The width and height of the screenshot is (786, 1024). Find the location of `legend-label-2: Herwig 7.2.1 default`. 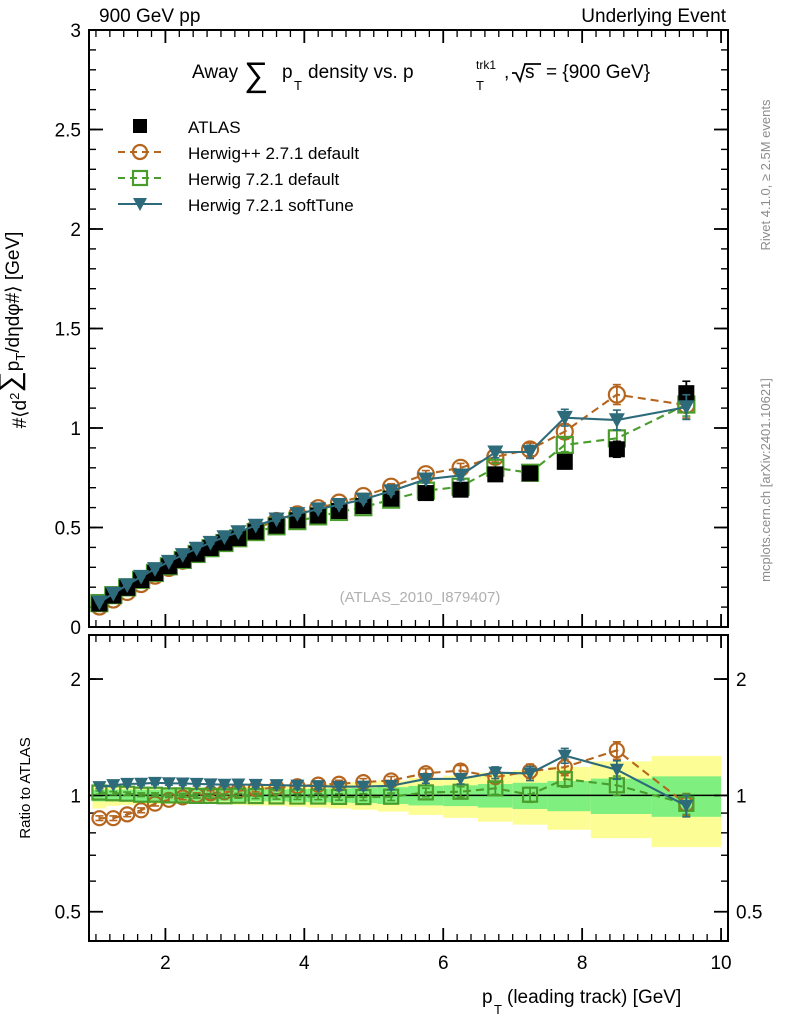

legend-label-2: Herwig 7.2.1 default is located at coordinates (263, 179).